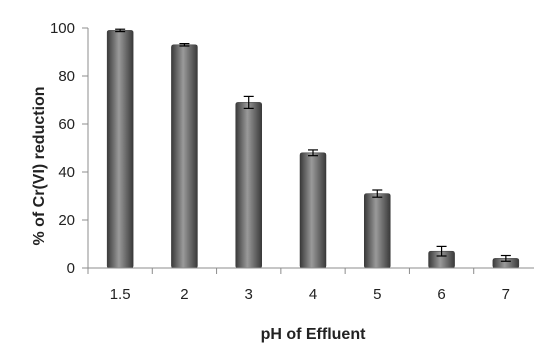 The width and height of the screenshot is (534, 349). I want to click on x-tick-label: 2, so click(184, 294).